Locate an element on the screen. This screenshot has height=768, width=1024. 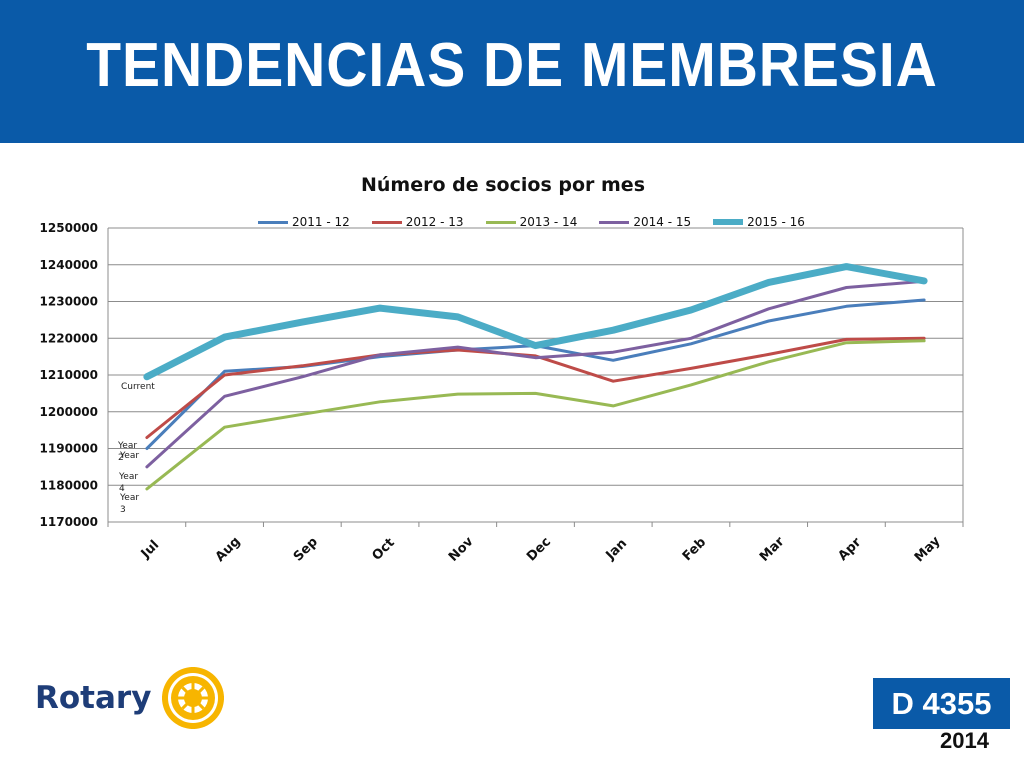
legend-label: 2015 - 16 is located at coordinates (776, 222).